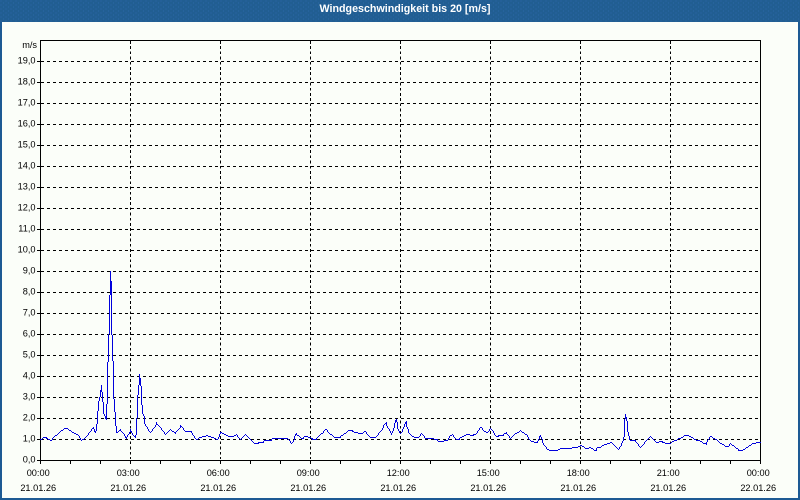  Describe the element at coordinates (29, 45) in the screenshot. I see `svg-text: m/s` at that location.